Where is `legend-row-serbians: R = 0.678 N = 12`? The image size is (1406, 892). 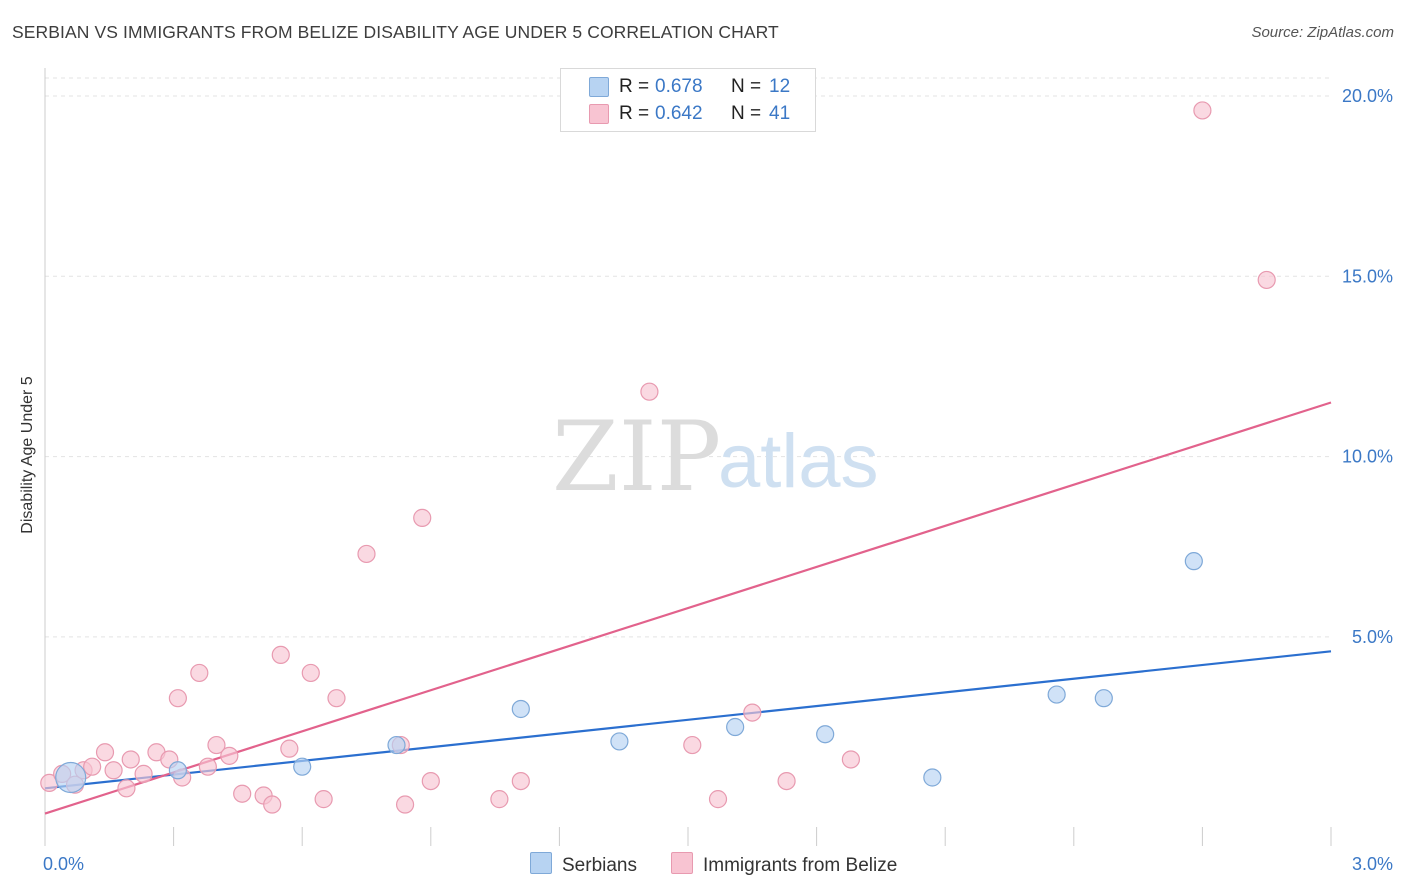 legend-row-serbians: R = 0.678 N = 12 is located at coordinates (688, 87).